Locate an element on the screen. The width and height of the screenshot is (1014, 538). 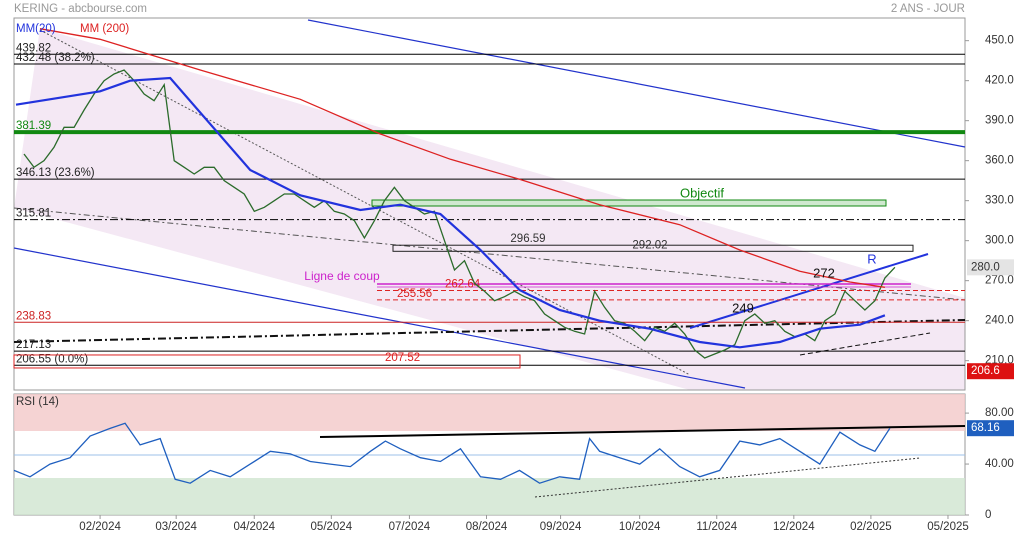
zone-box is located at coordinates (653, 248).